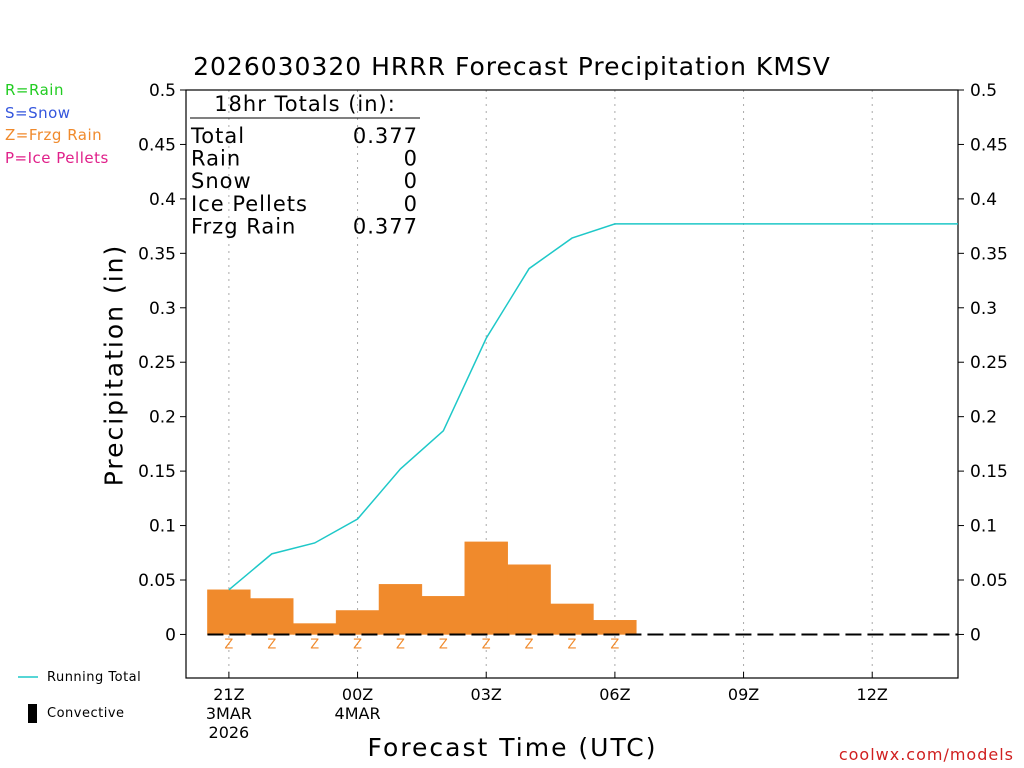  Describe the element at coordinates (157, 145) in the screenshot. I see `y-tick-label-left: 0.45` at that location.